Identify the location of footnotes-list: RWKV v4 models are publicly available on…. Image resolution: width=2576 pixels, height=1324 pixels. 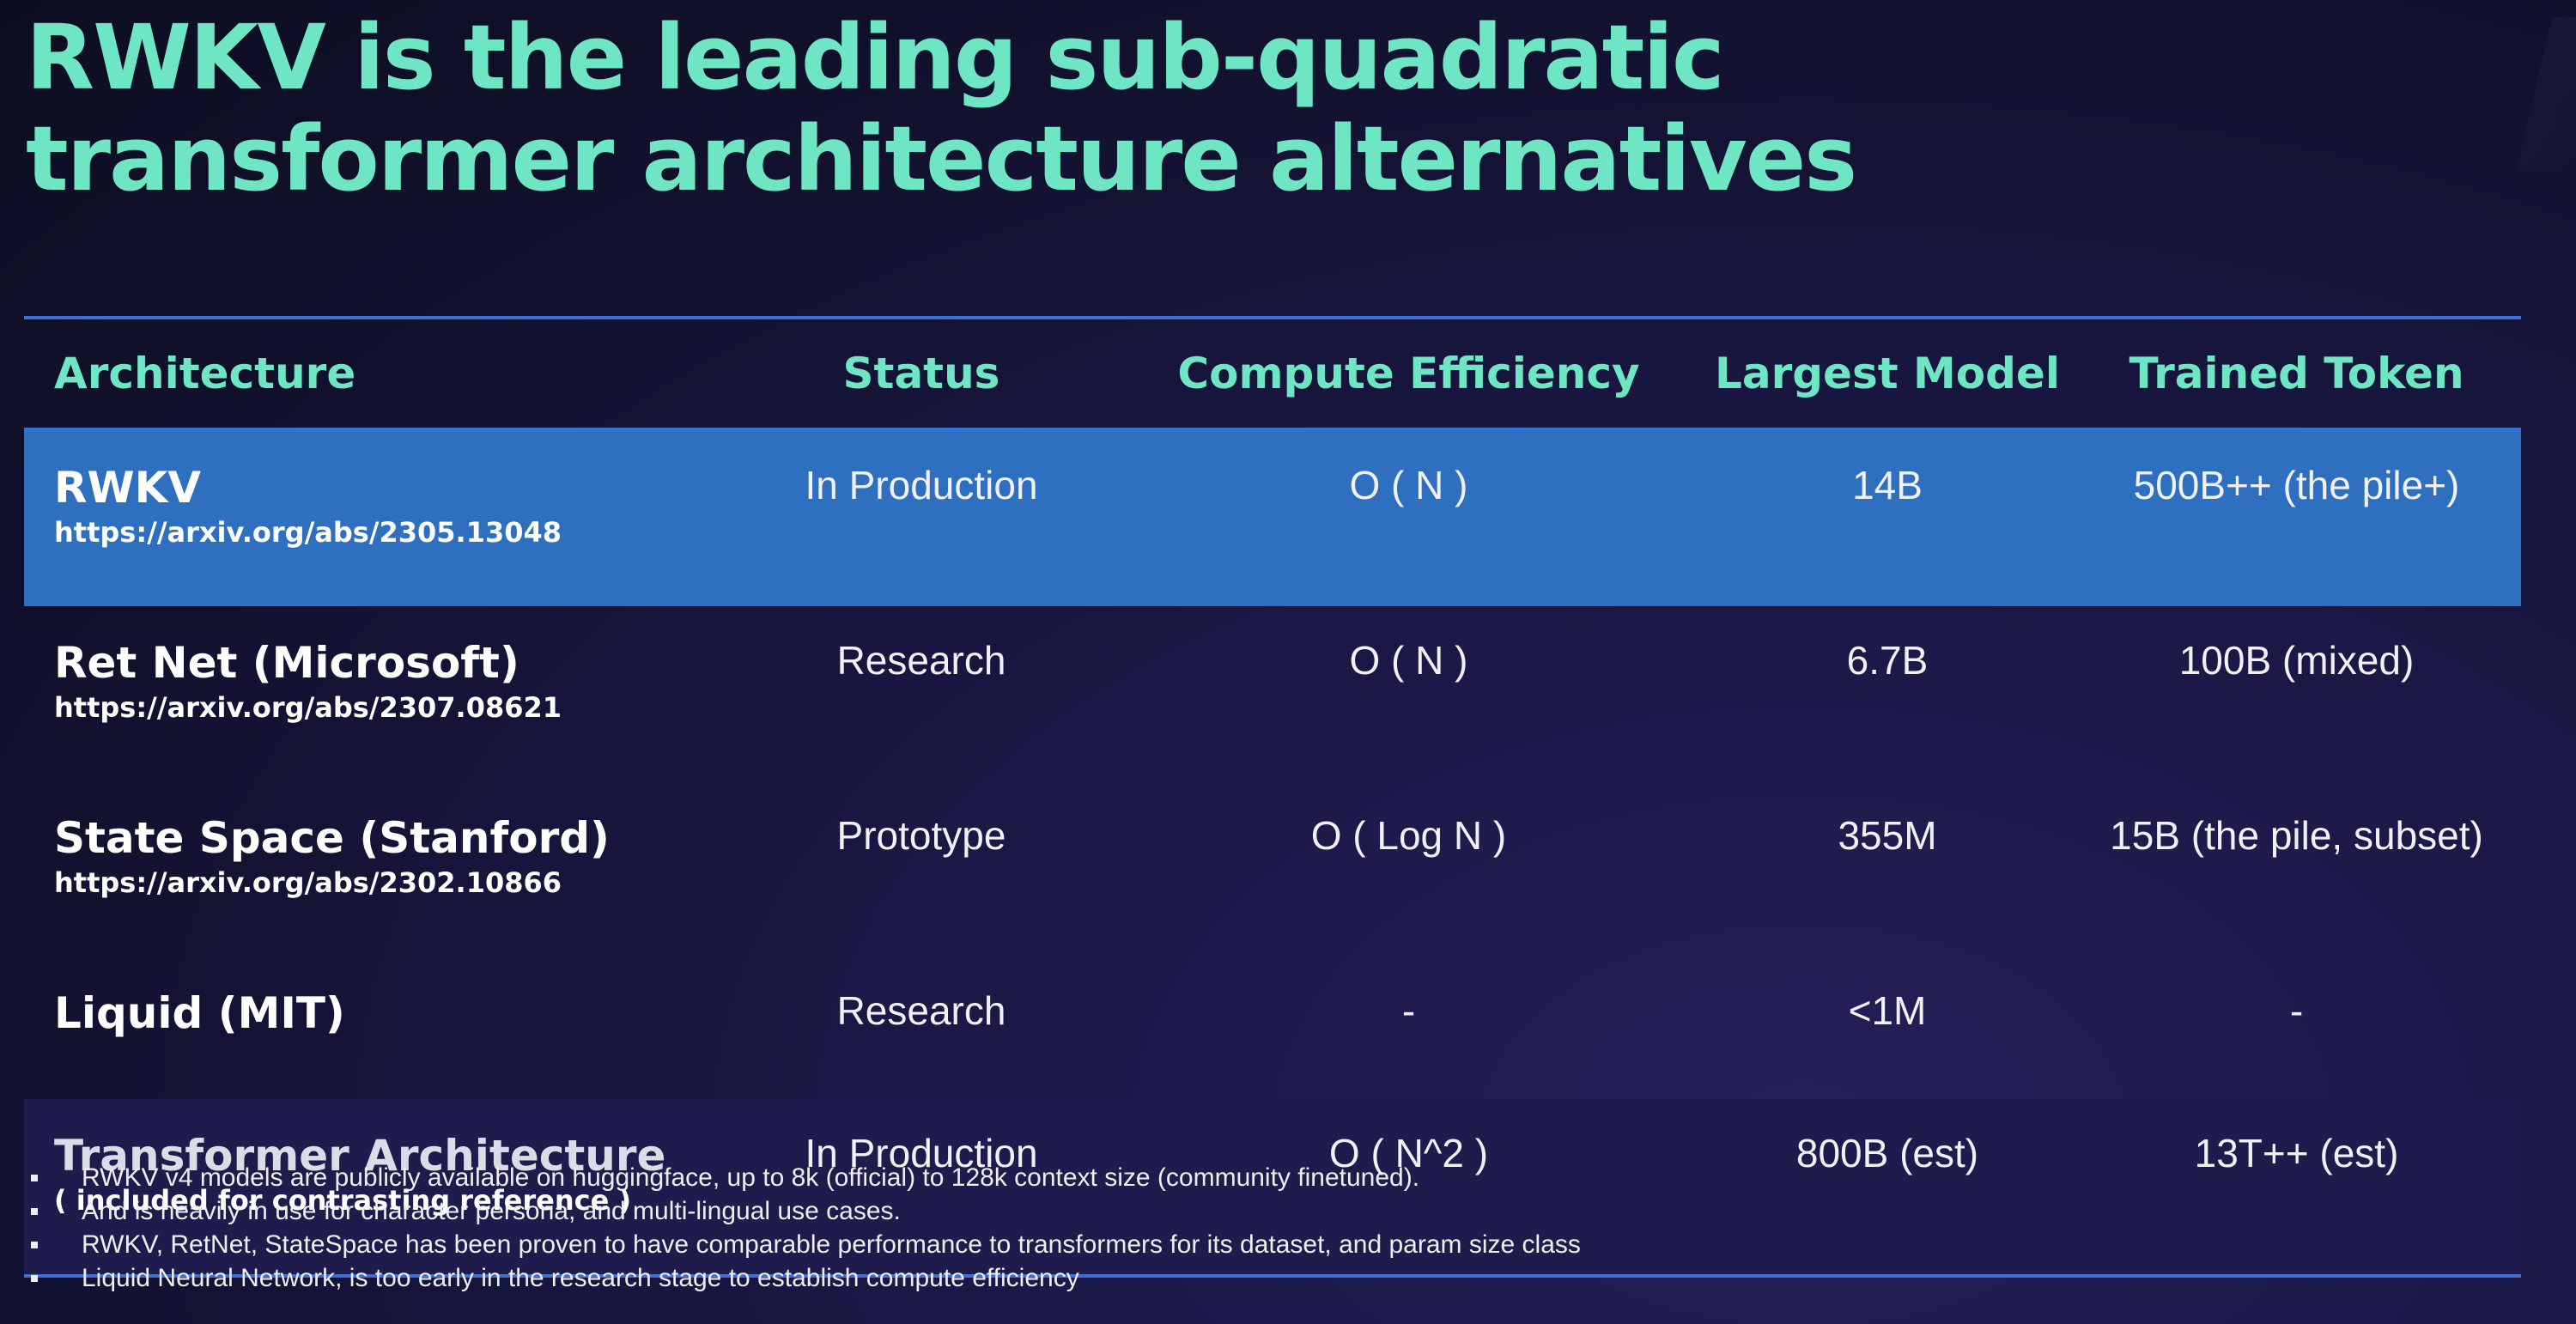
(803, 1228).